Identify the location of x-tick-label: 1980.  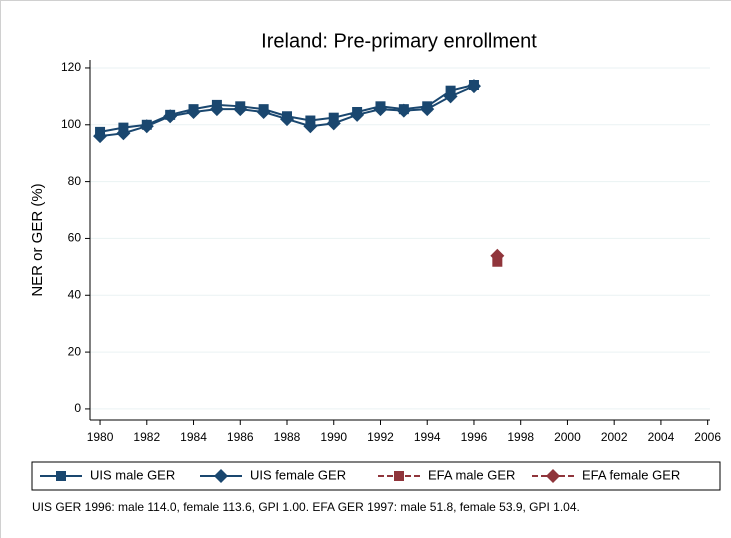
(100, 437).